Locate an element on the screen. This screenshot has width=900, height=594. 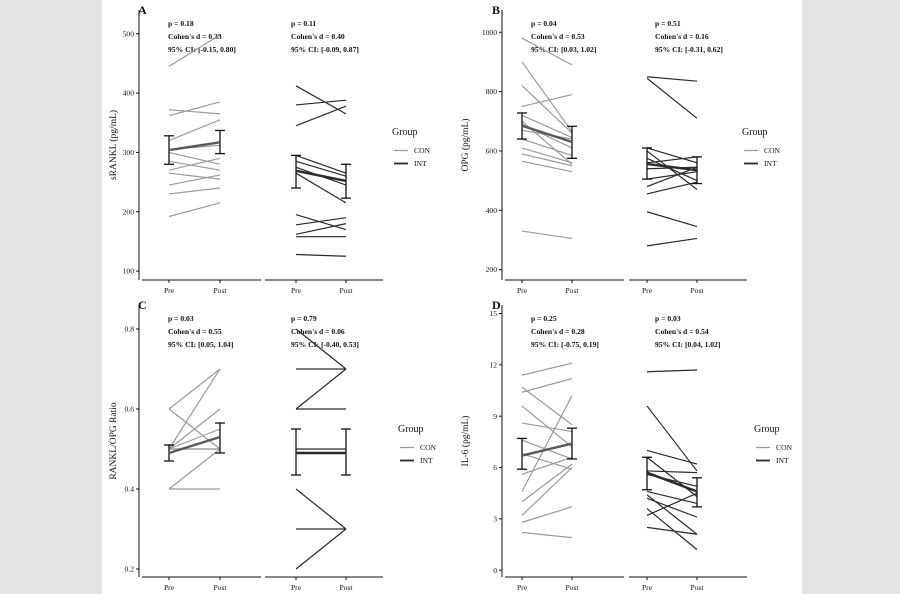
y-axis-label: OPG (pg/mL) is located at coordinates (465, 144).